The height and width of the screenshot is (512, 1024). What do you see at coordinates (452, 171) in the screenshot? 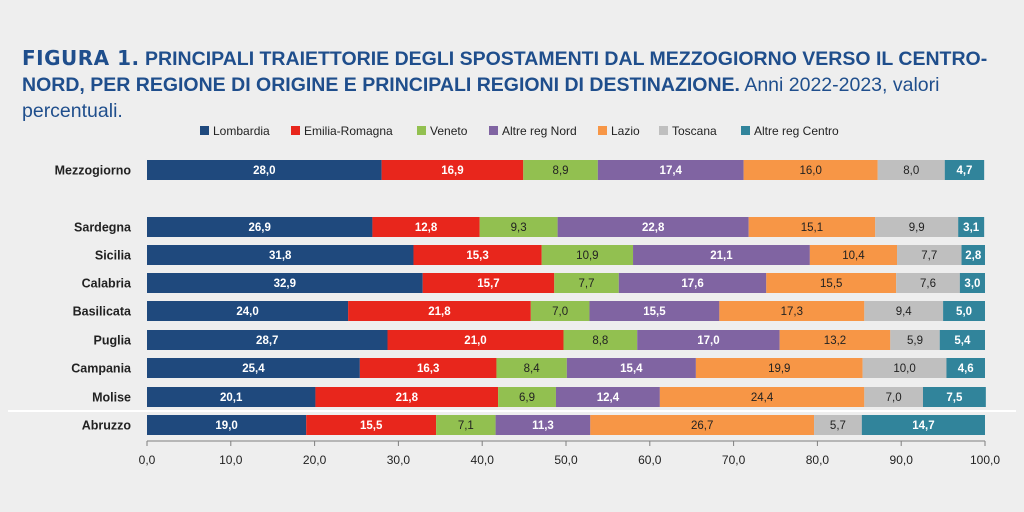
I see `data-label: 16,9` at bounding box center [452, 171].